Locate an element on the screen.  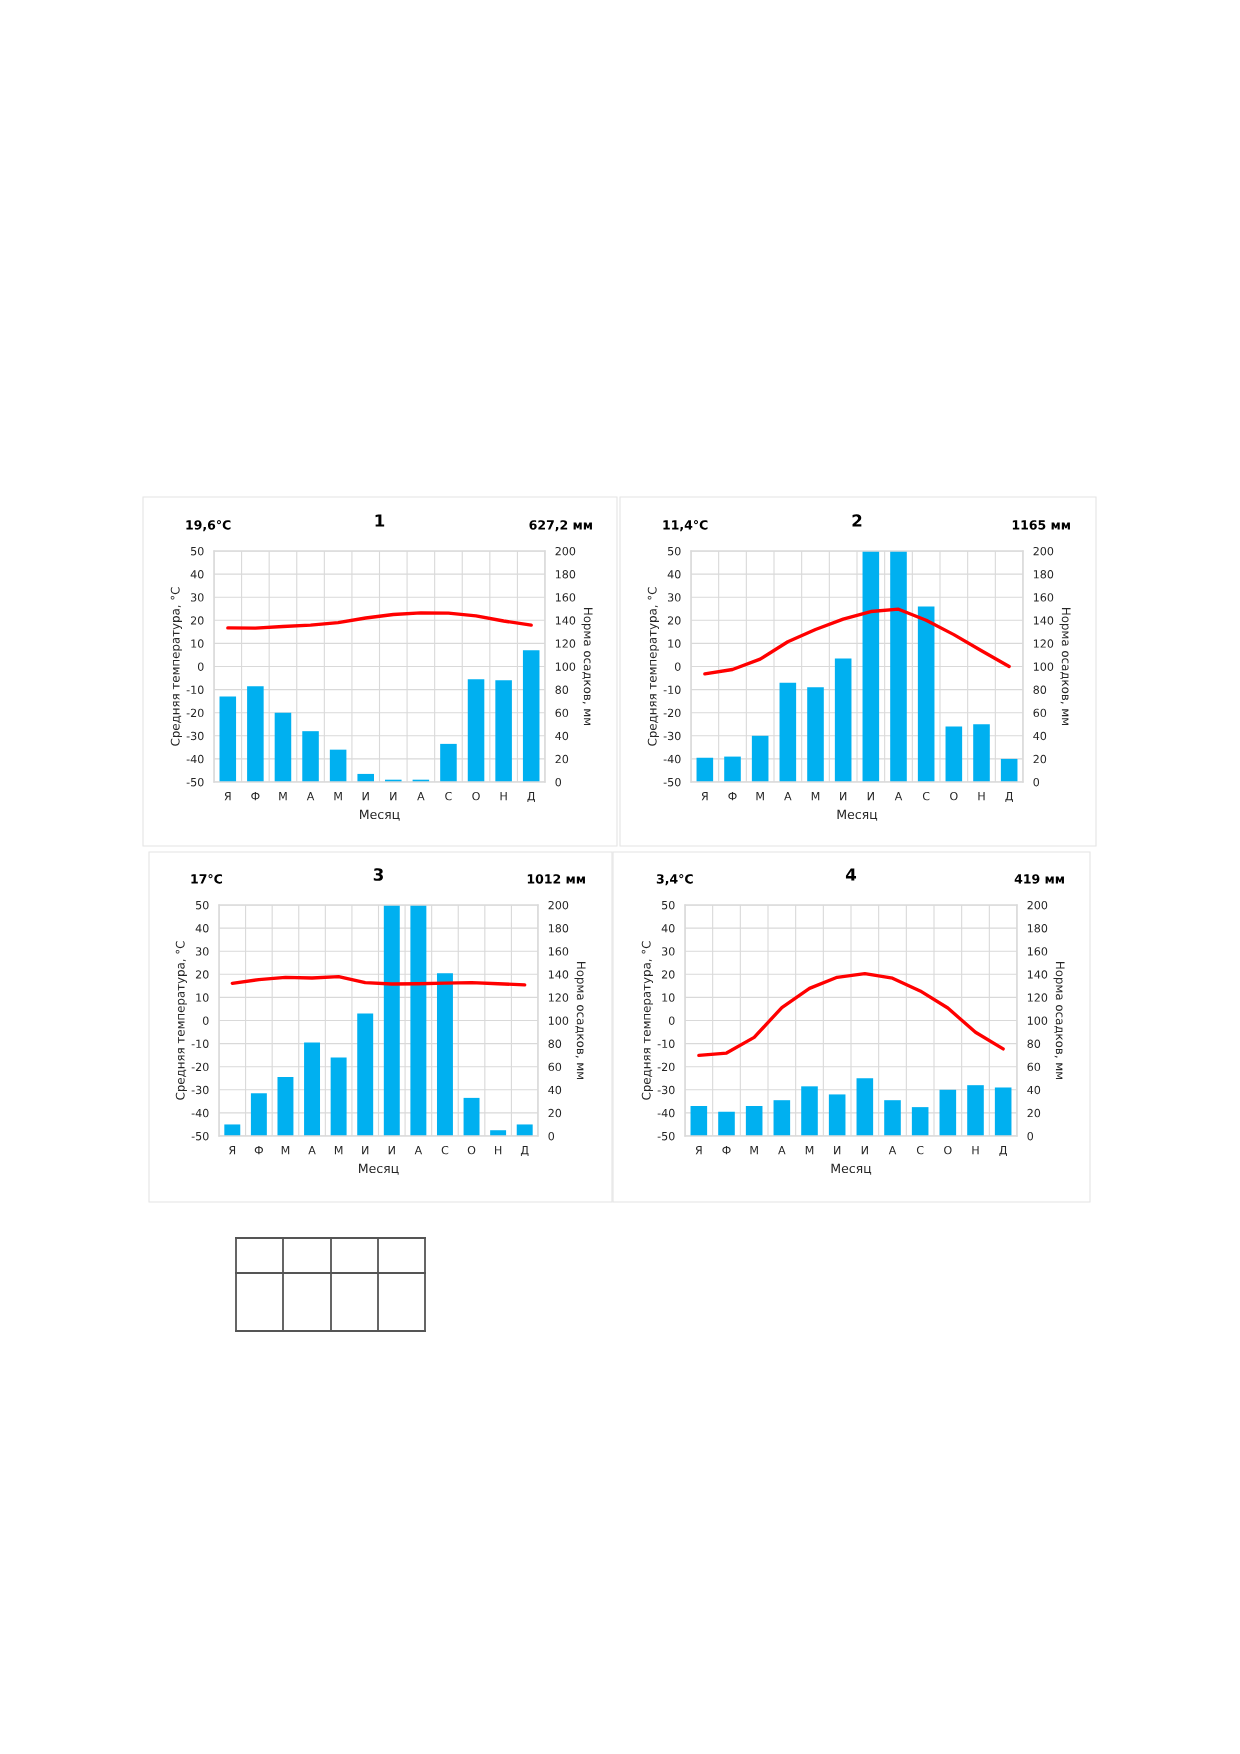
y2-tick-label: 120 is located at coordinates (565, 643).